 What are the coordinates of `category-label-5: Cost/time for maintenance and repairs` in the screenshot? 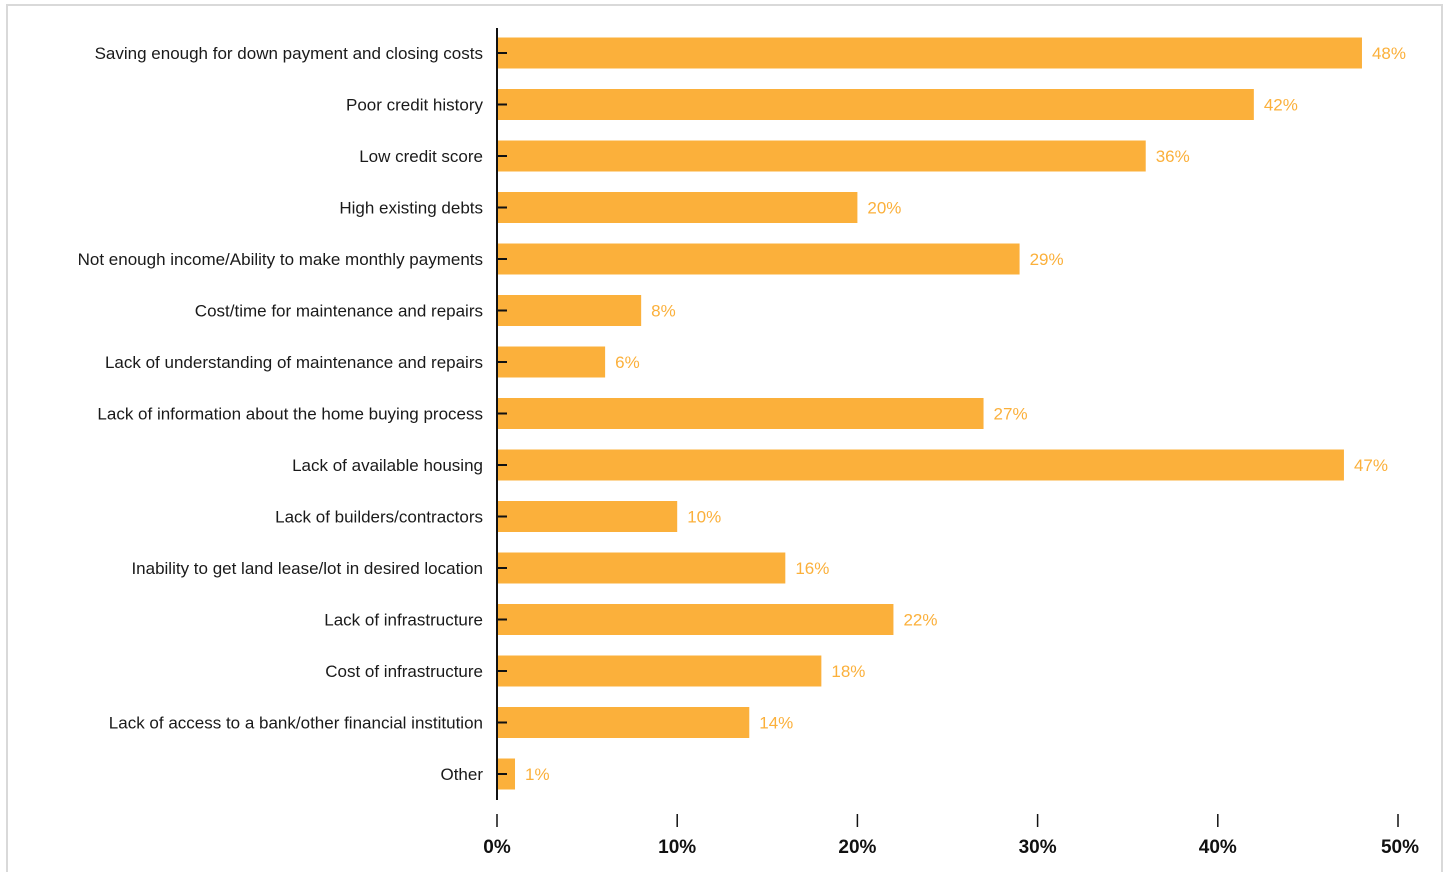 It's located at (339, 311).